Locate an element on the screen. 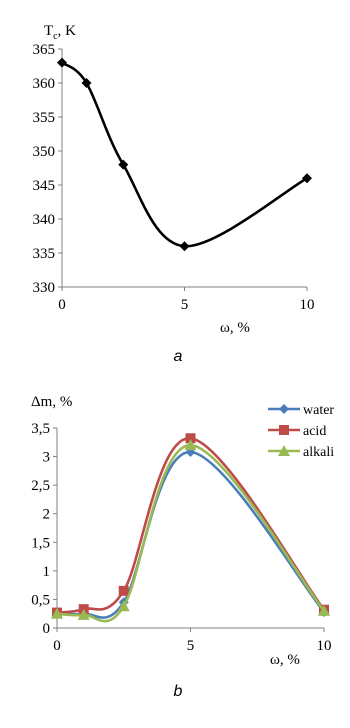 This screenshot has width=350, height=728. chart-a-y-tick-label: 350 is located at coordinates (44, 152).